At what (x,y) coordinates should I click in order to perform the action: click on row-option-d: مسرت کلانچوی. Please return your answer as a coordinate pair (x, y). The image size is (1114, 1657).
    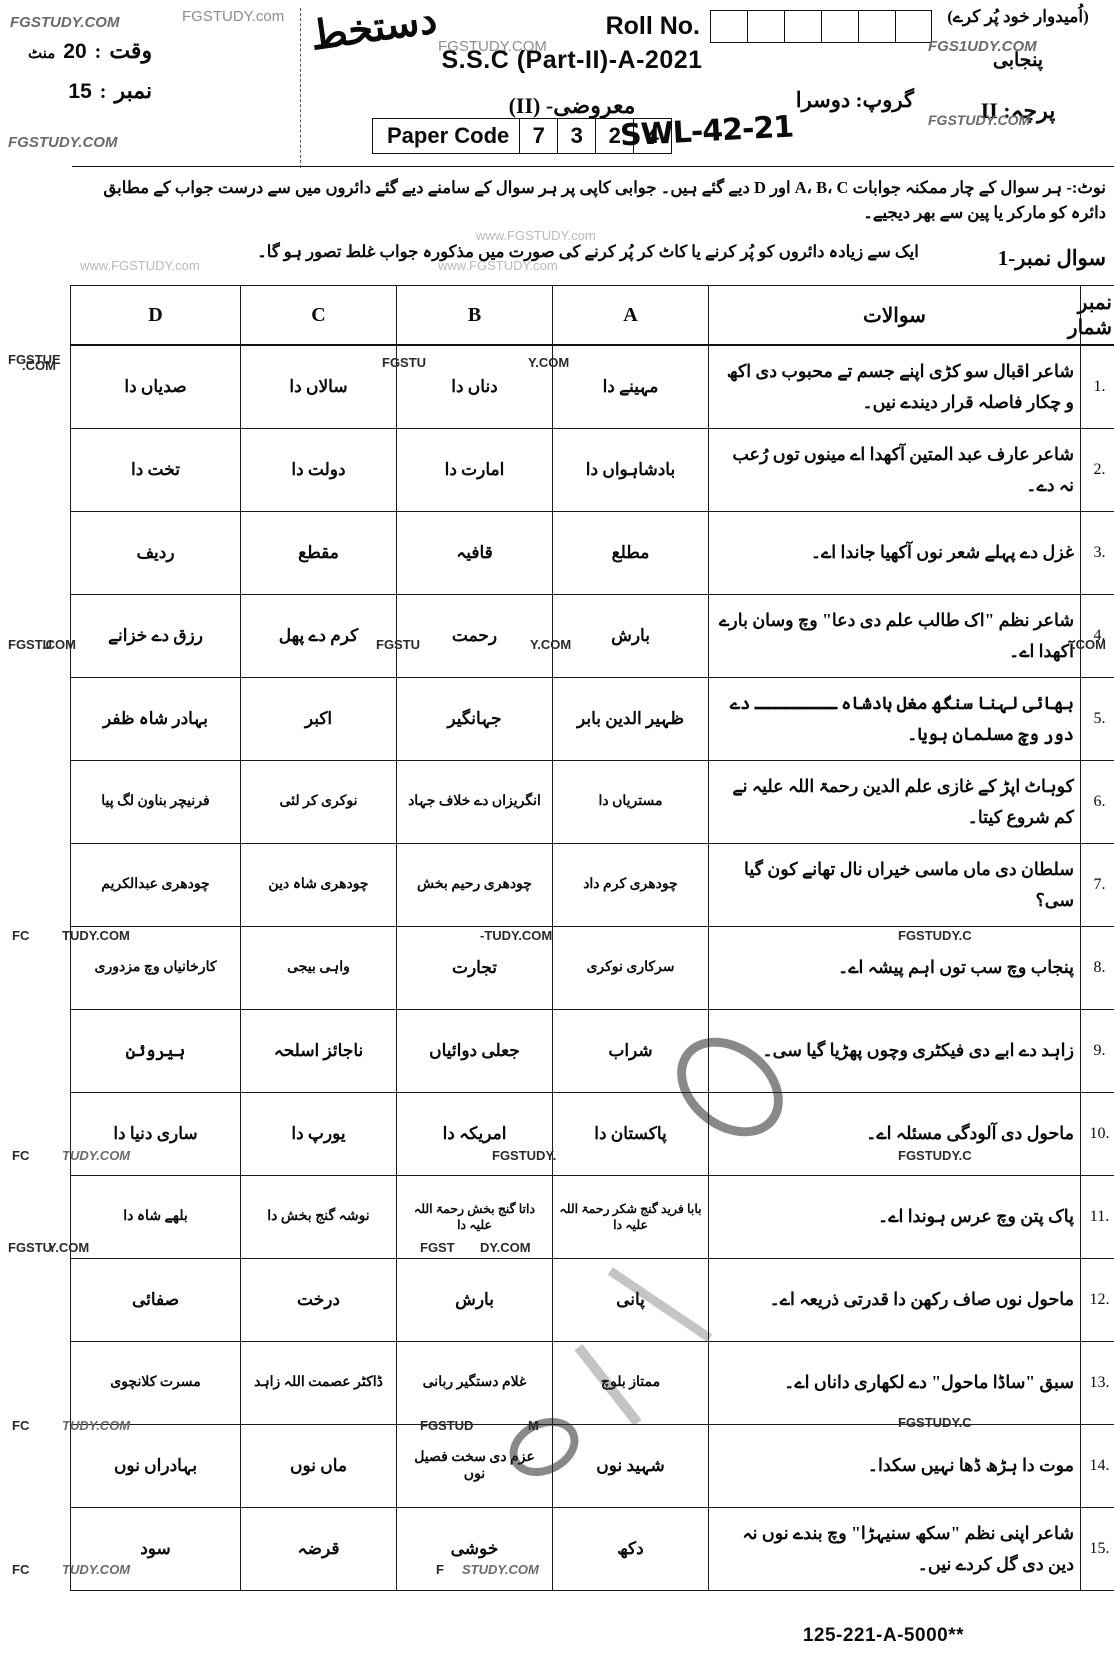
    Looking at the image, I should click on (155, 1382).